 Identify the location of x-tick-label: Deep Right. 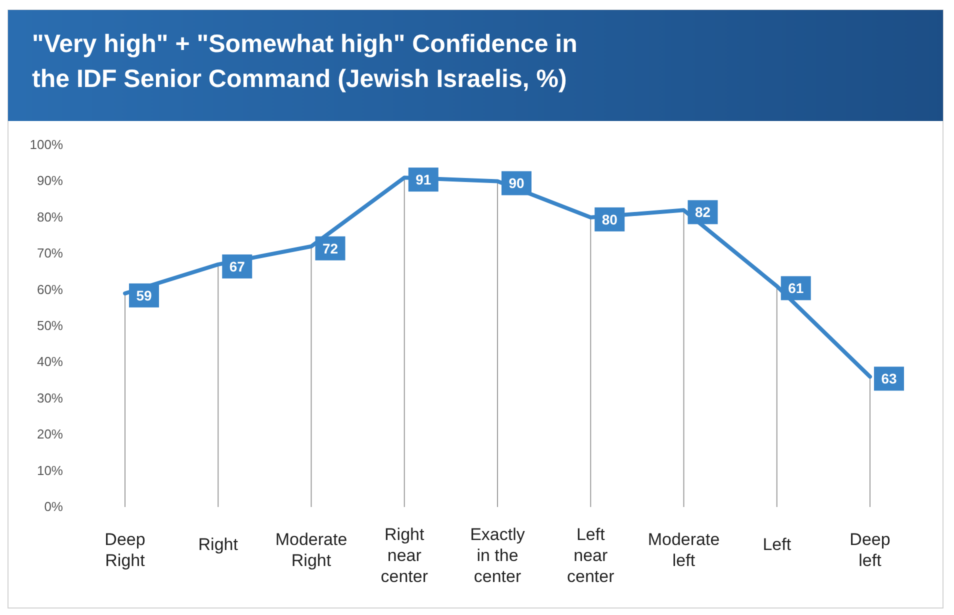
(125, 550).